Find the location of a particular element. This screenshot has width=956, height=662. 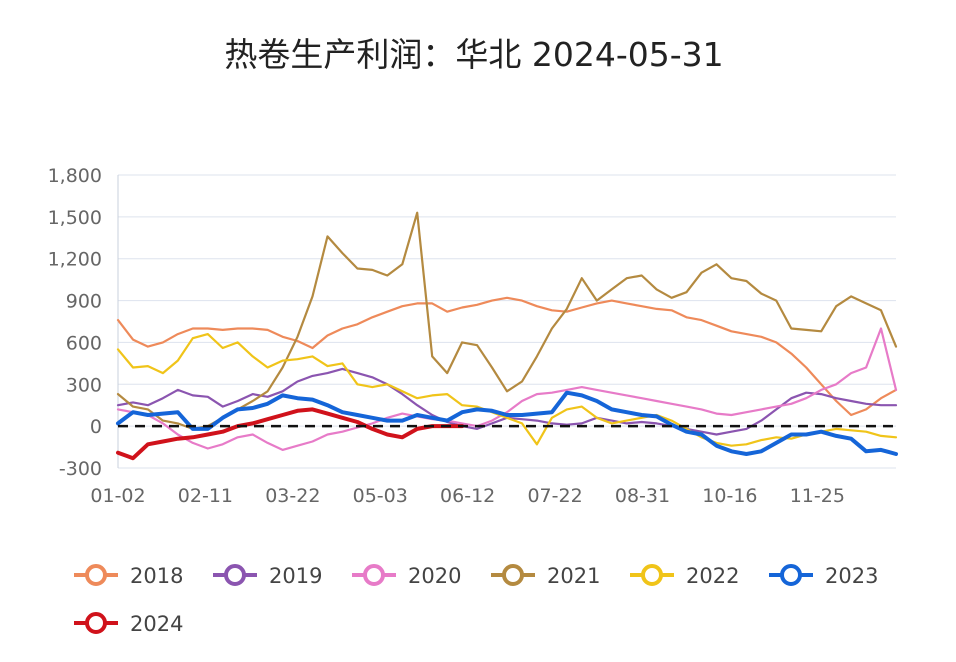

series-line-2018 is located at coordinates (507, 356).